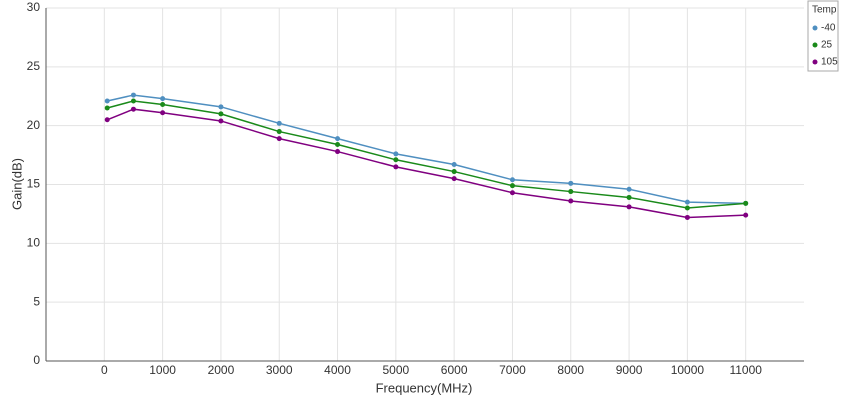 This screenshot has width=857, height=416. I want to click on legend-label: 105, so click(829, 62).